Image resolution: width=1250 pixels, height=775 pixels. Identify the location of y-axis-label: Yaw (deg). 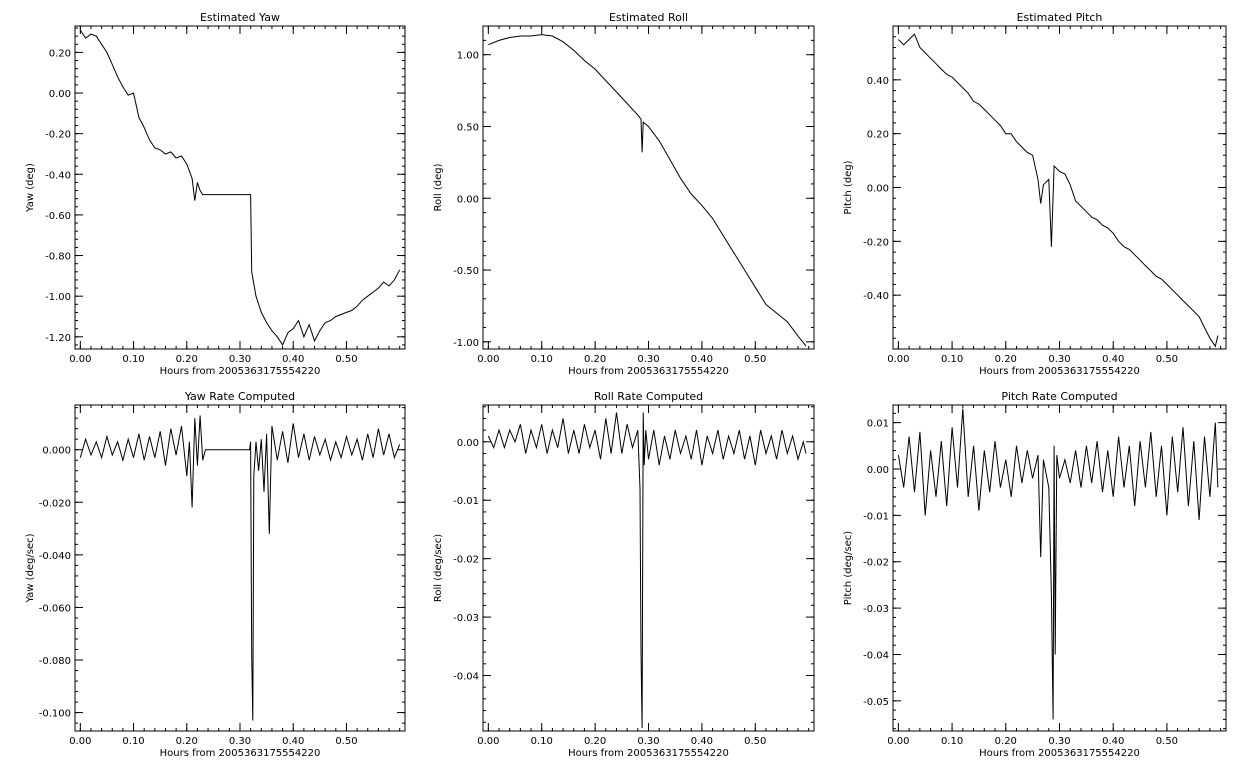
(30, 188).